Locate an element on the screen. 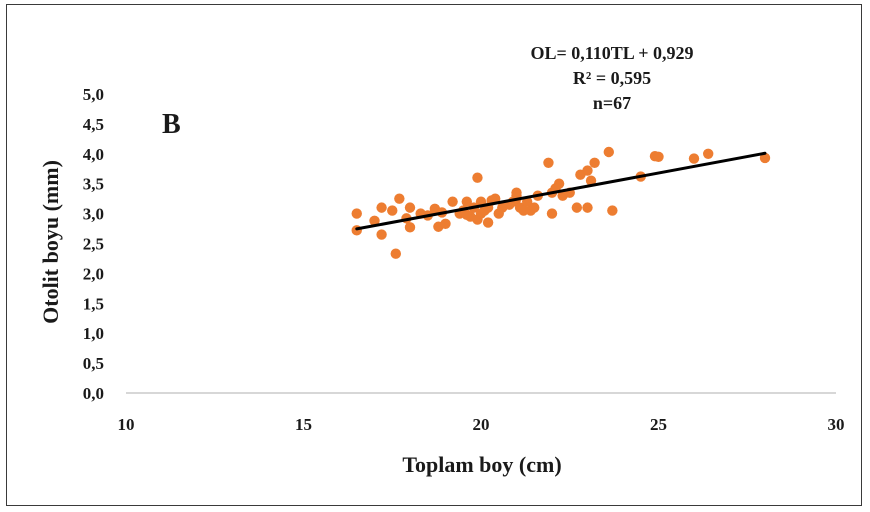  n-annotation: n=67 is located at coordinates (612, 103).